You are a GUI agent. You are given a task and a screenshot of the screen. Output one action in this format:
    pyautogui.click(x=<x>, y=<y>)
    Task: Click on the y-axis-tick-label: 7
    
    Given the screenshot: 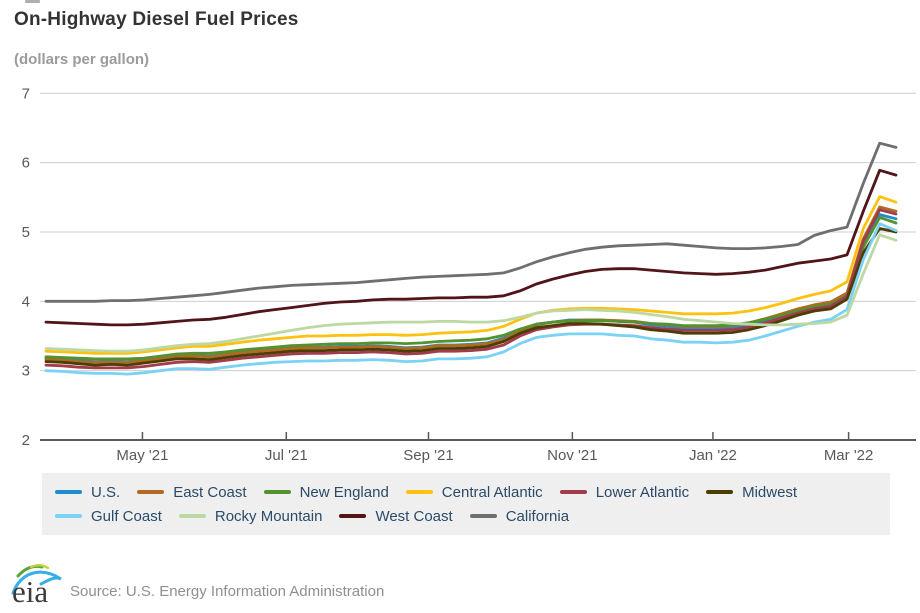 What is the action you would take?
    pyautogui.click(x=26, y=93)
    